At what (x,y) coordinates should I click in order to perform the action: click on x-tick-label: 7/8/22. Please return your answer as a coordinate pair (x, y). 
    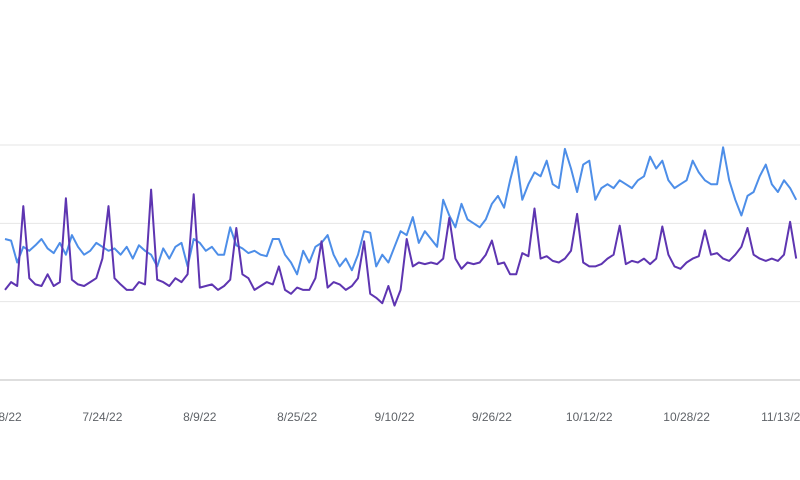
    Looking at the image, I should click on (11, 417).